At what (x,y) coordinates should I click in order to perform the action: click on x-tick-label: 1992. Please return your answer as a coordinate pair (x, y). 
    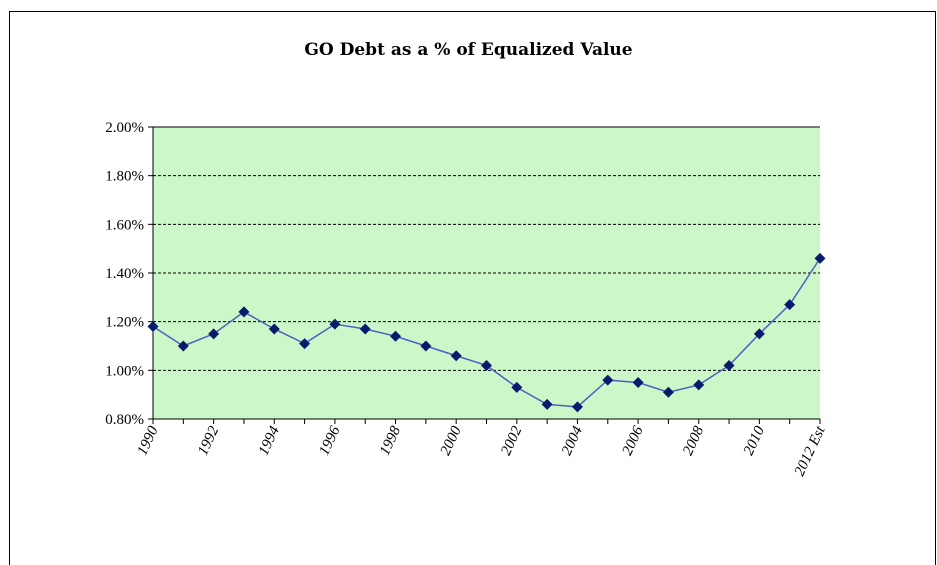
    Looking at the image, I should click on (208, 440).